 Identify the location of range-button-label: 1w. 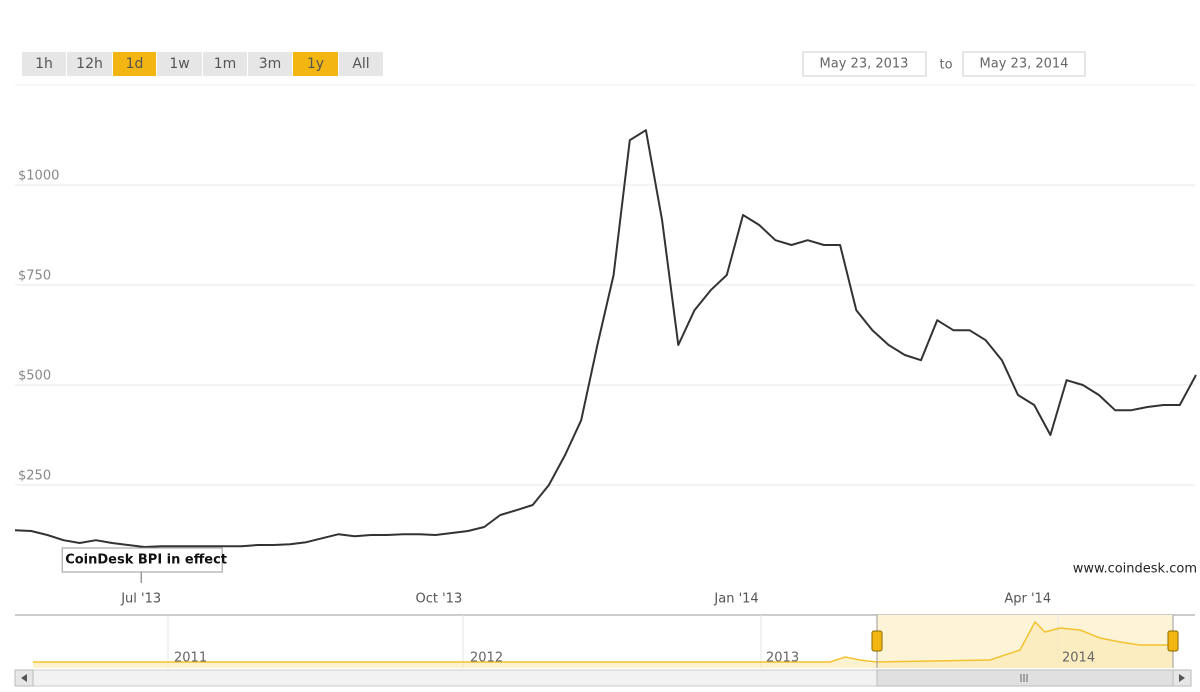
(179, 64).